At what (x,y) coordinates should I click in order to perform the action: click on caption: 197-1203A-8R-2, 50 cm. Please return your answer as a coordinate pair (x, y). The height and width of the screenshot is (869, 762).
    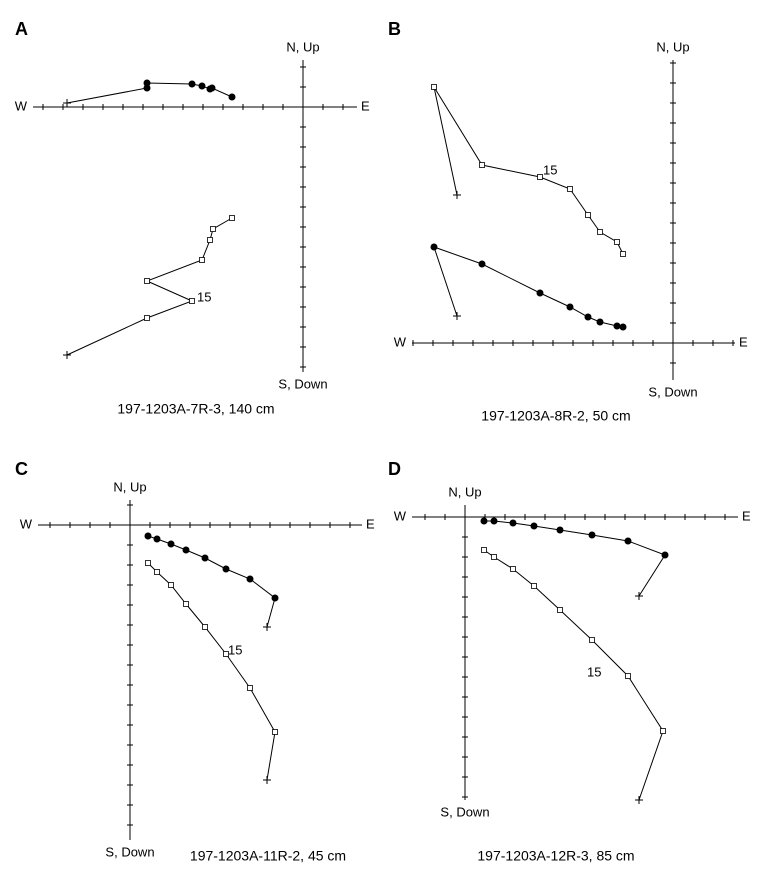
    Looking at the image, I should click on (555, 416).